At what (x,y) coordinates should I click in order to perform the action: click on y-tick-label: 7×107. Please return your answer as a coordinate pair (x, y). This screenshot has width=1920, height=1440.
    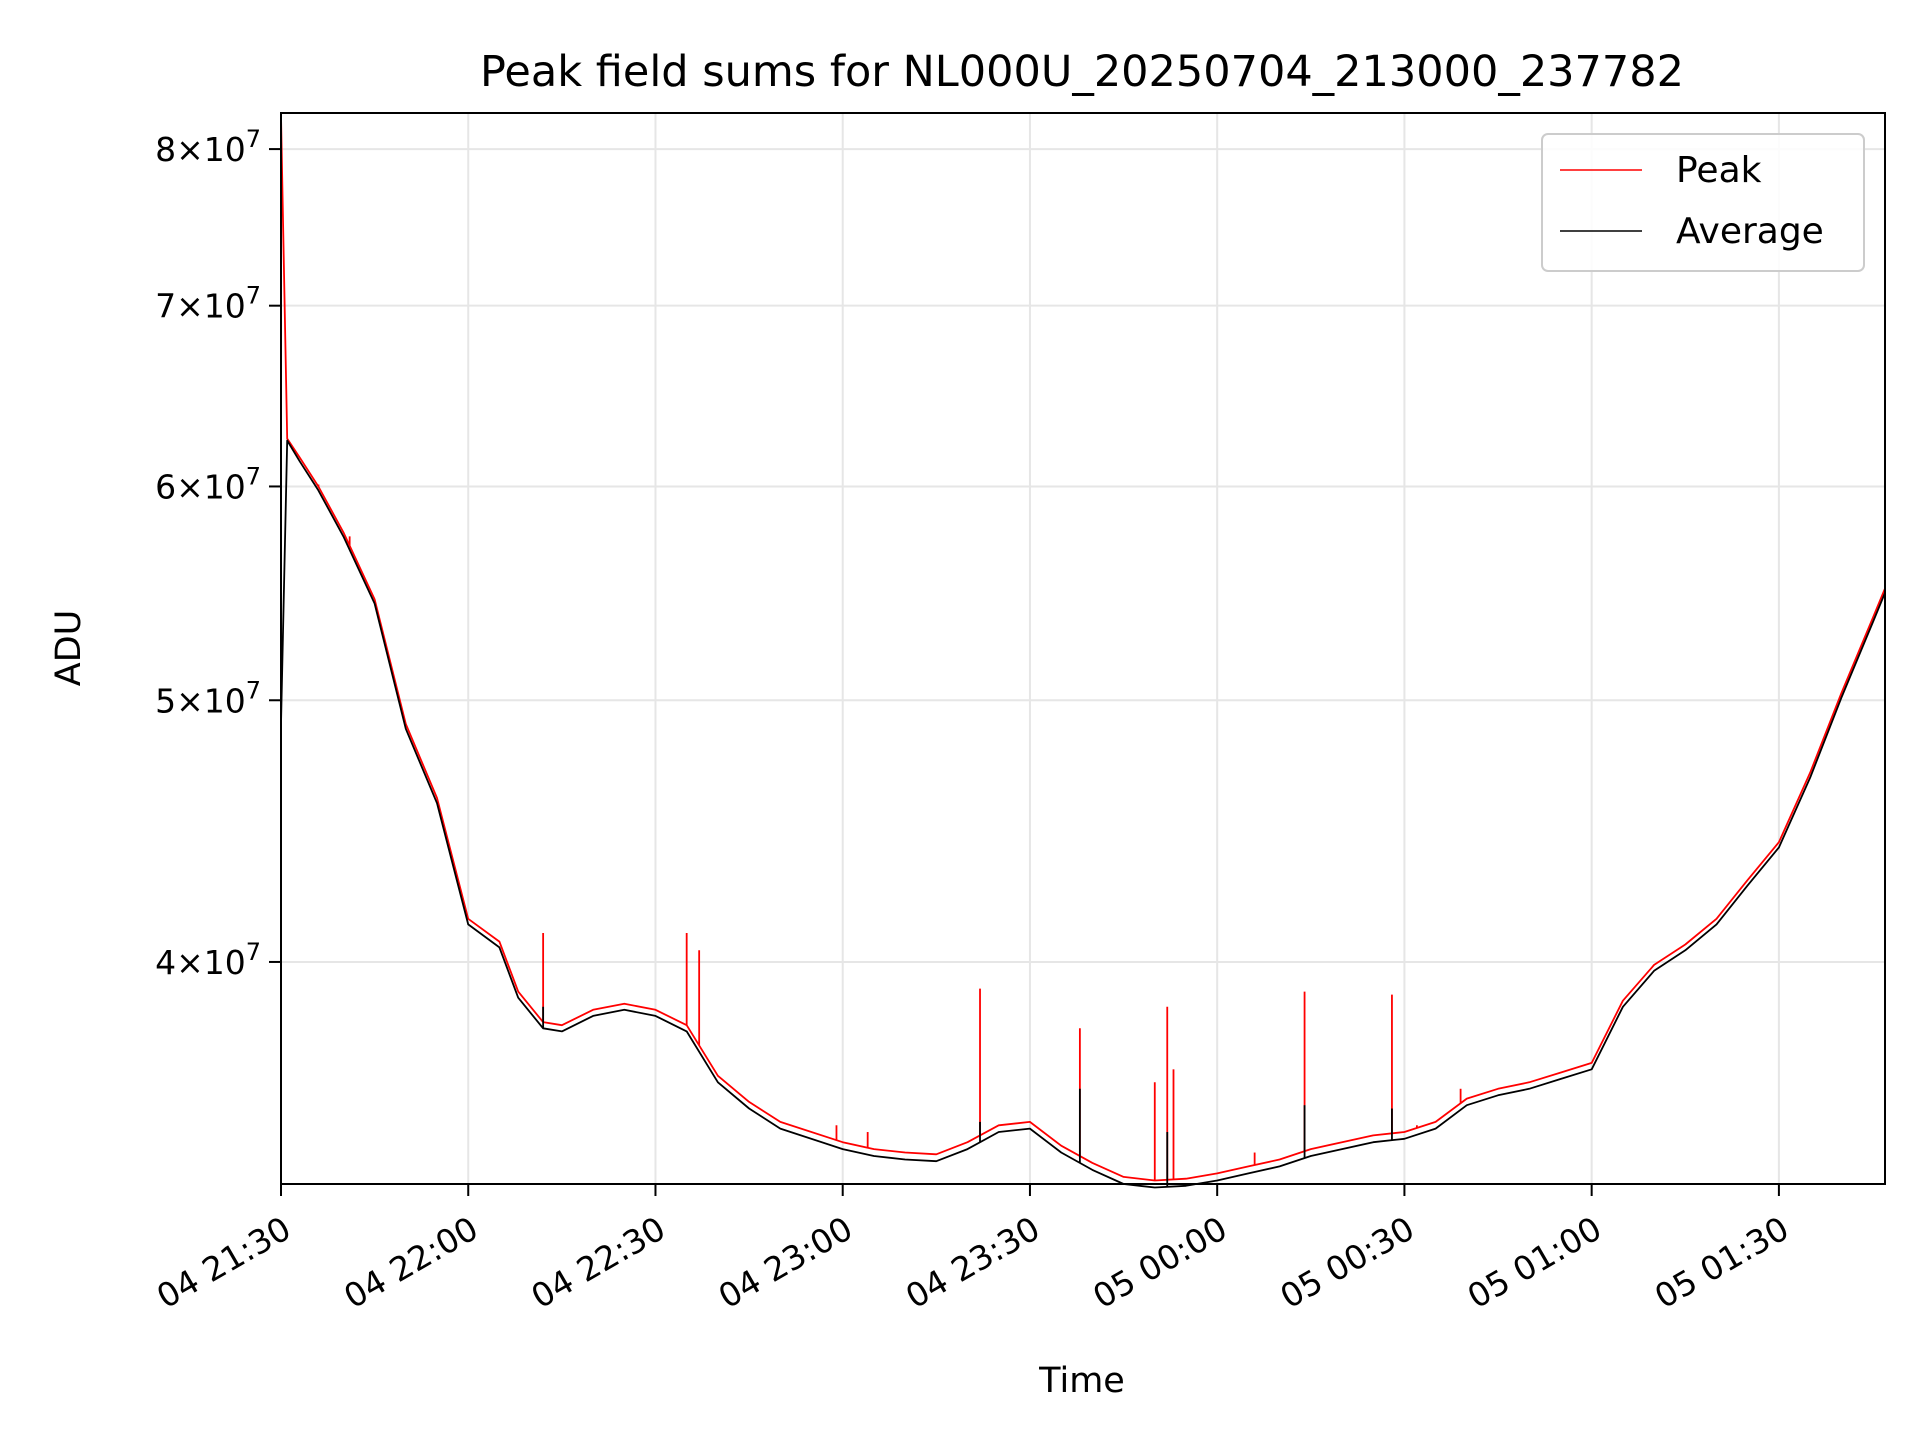
    Looking at the image, I should click on (208, 304).